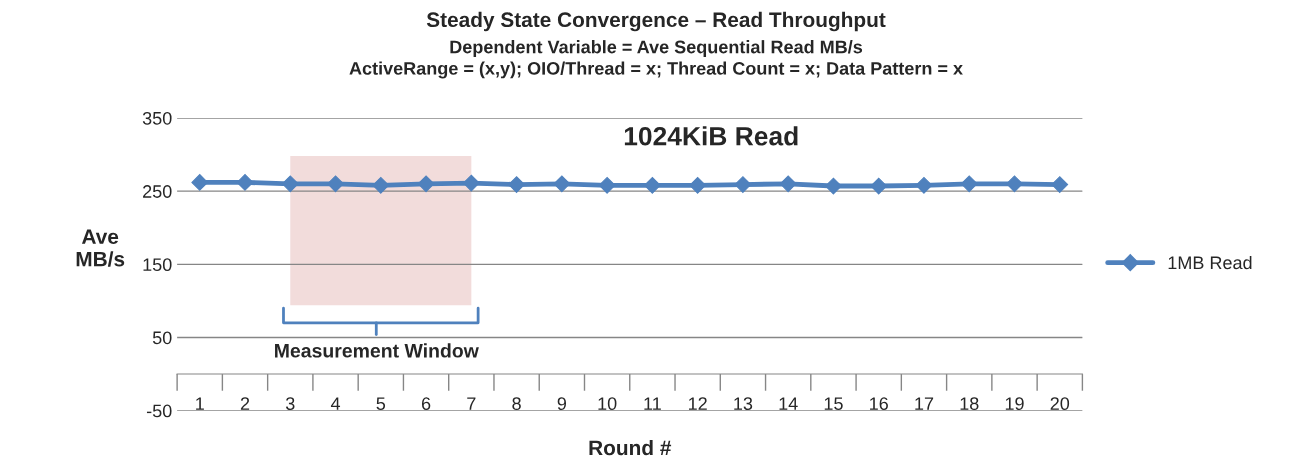 The image size is (1312, 472). What do you see at coordinates (656, 21) in the screenshot?
I see `chart-title: Steady State Convergence – Read Throughput` at bounding box center [656, 21].